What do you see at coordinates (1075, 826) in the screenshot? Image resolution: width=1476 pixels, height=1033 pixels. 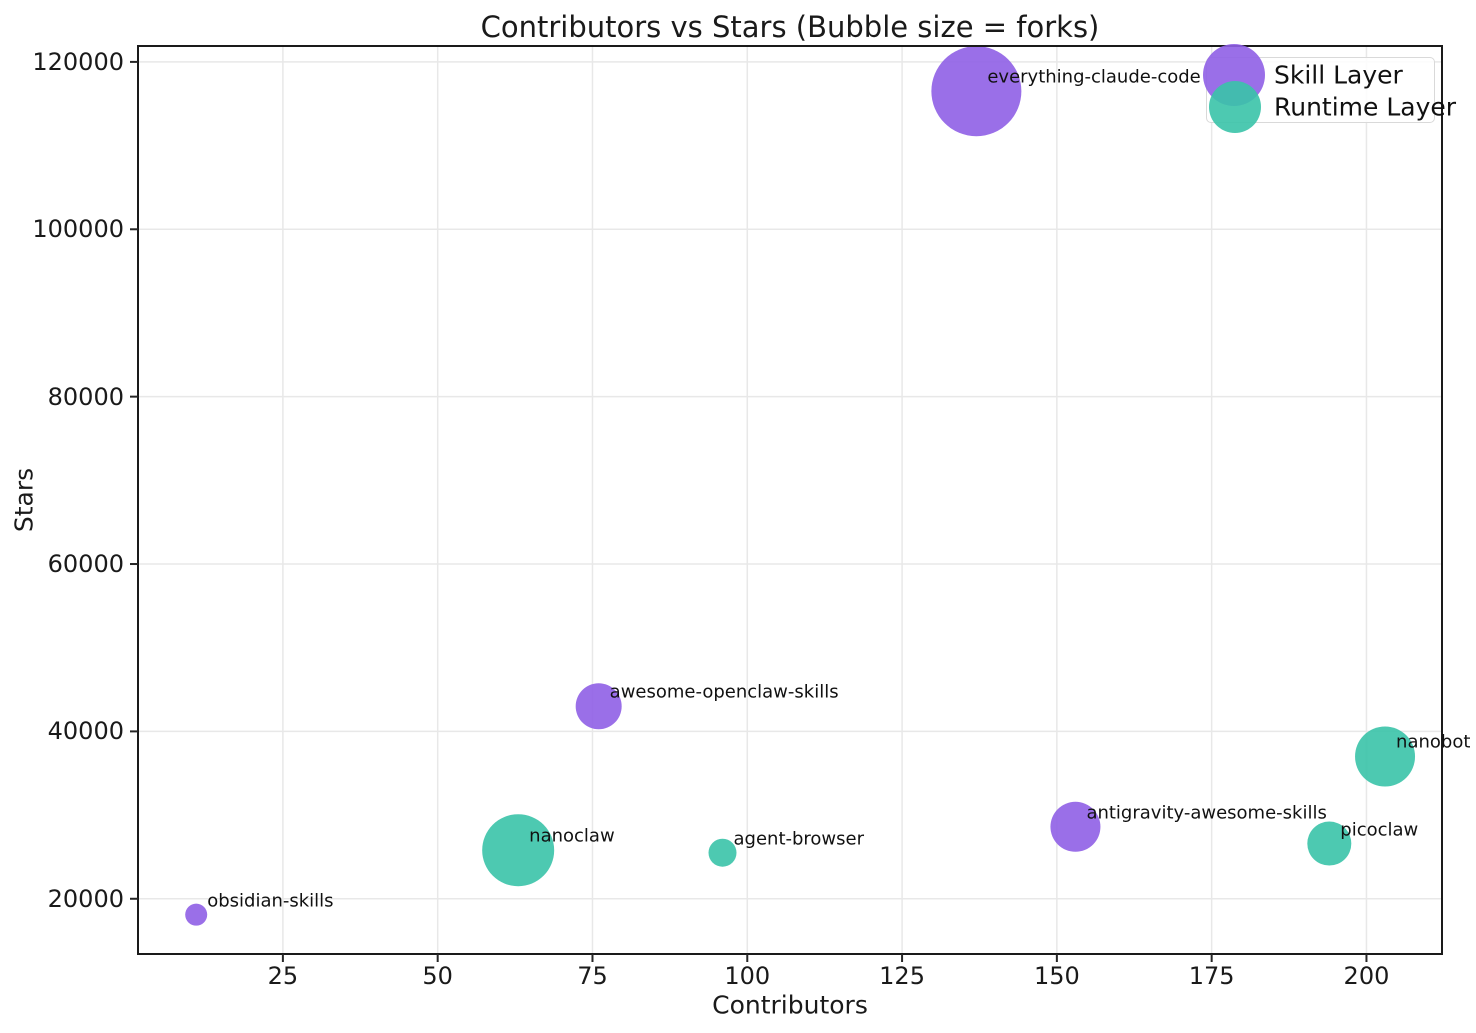 I see `bubble-antigravity-awesome-skills` at bounding box center [1075, 826].